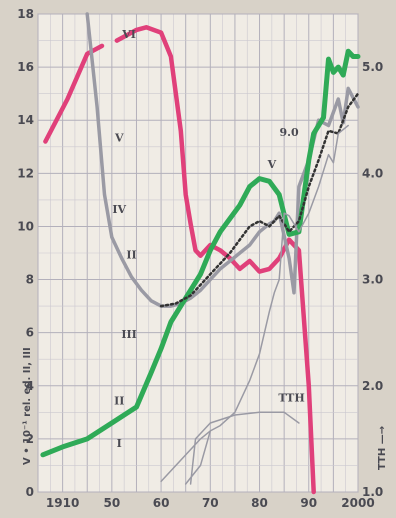  I want to click on left-tick-label: 10, so click(25, 226).